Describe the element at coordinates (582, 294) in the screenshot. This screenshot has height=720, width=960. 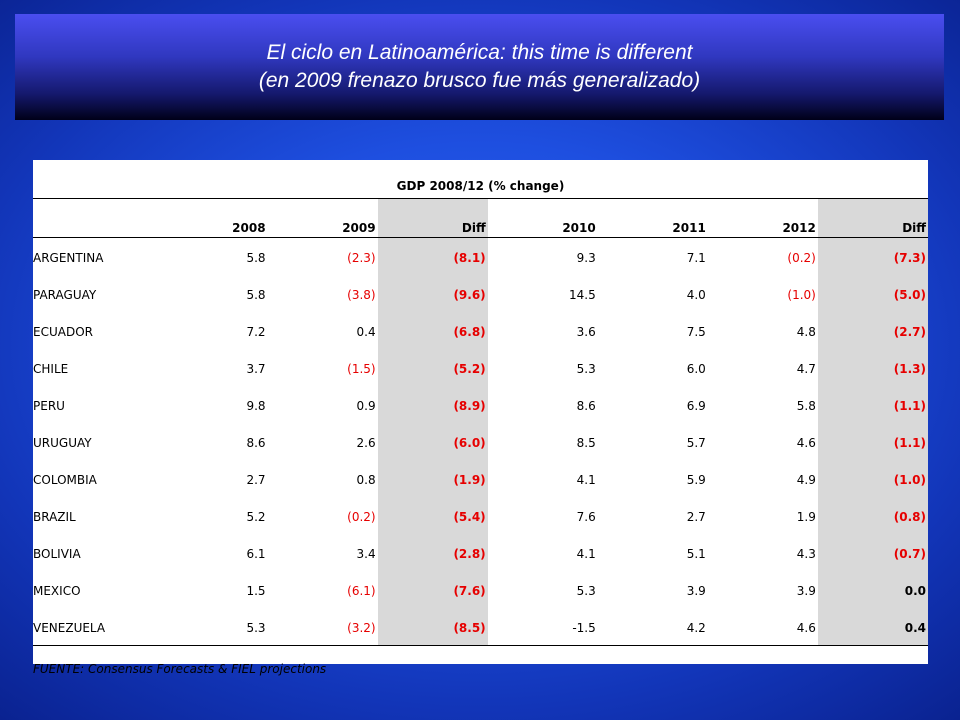
I see `value-cell-y2010: 14.5` at that location.